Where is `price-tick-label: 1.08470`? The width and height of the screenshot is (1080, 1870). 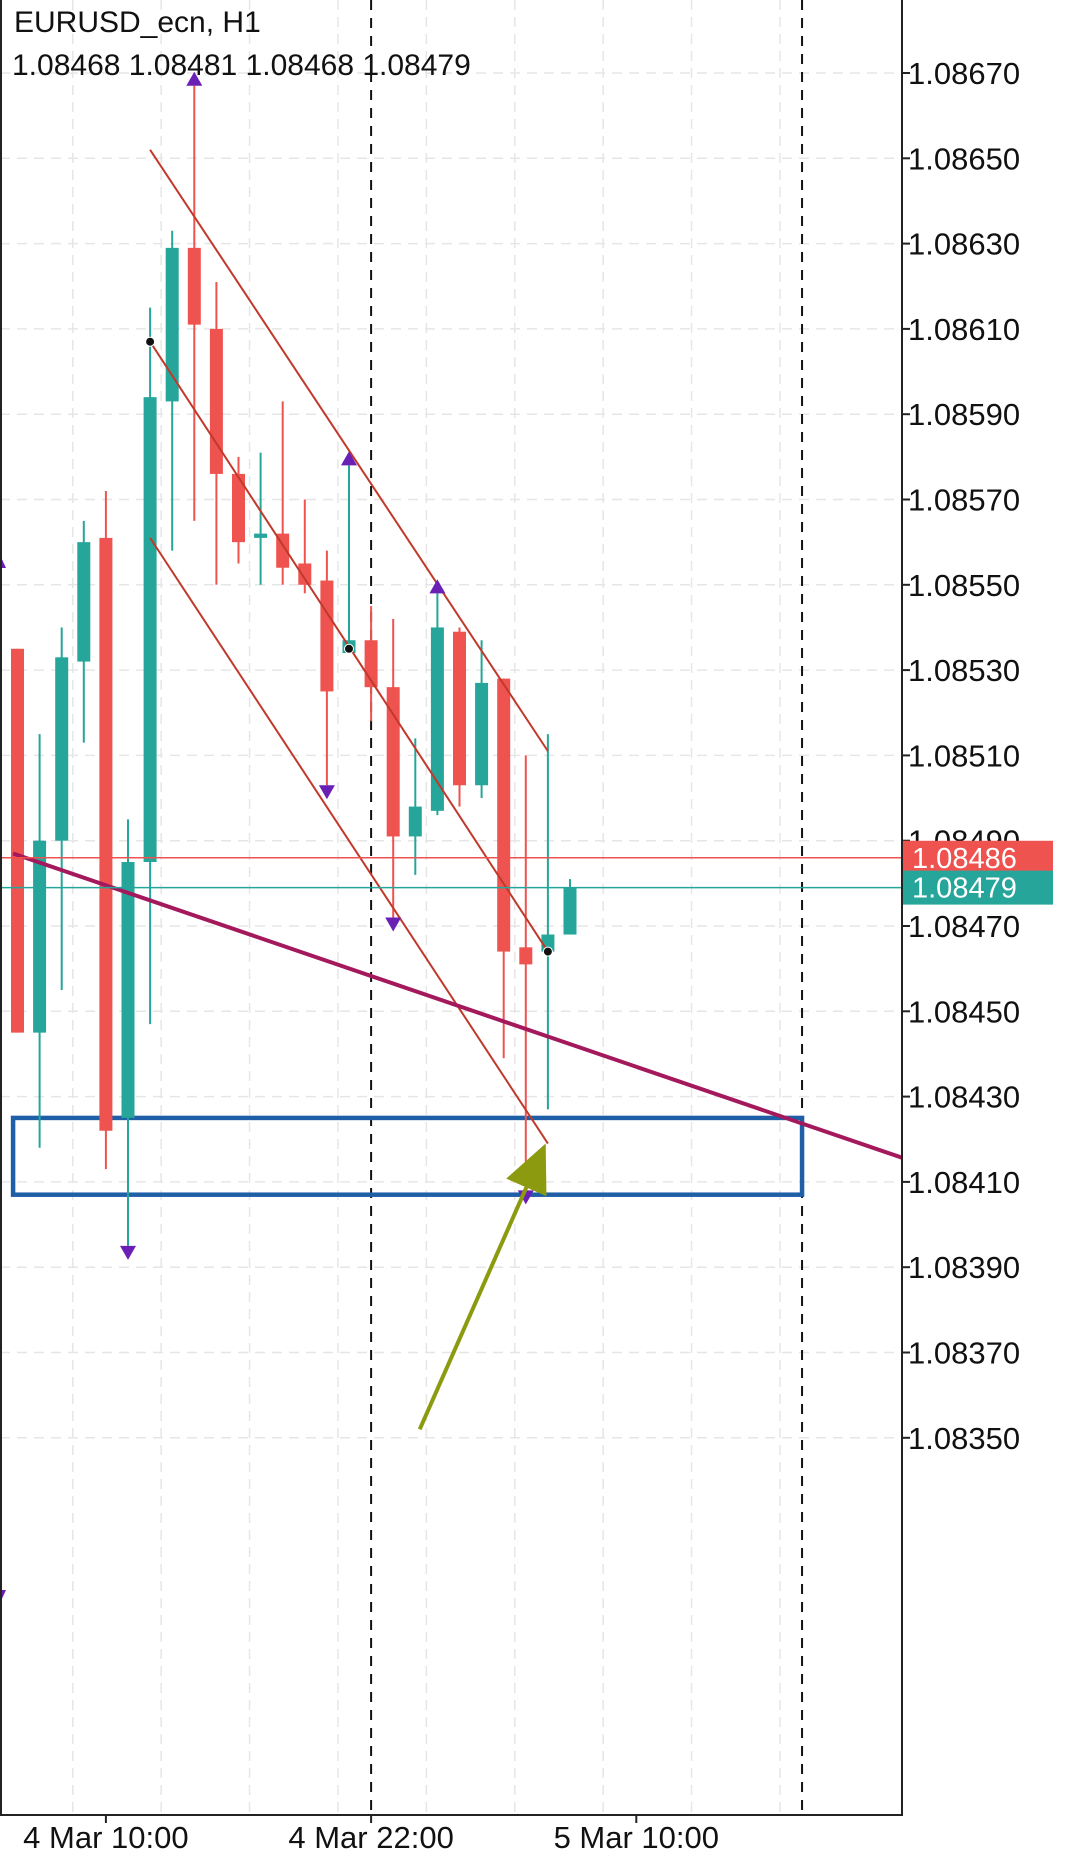
price-tick-label: 1.08470 is located at coordinates (964, 926).